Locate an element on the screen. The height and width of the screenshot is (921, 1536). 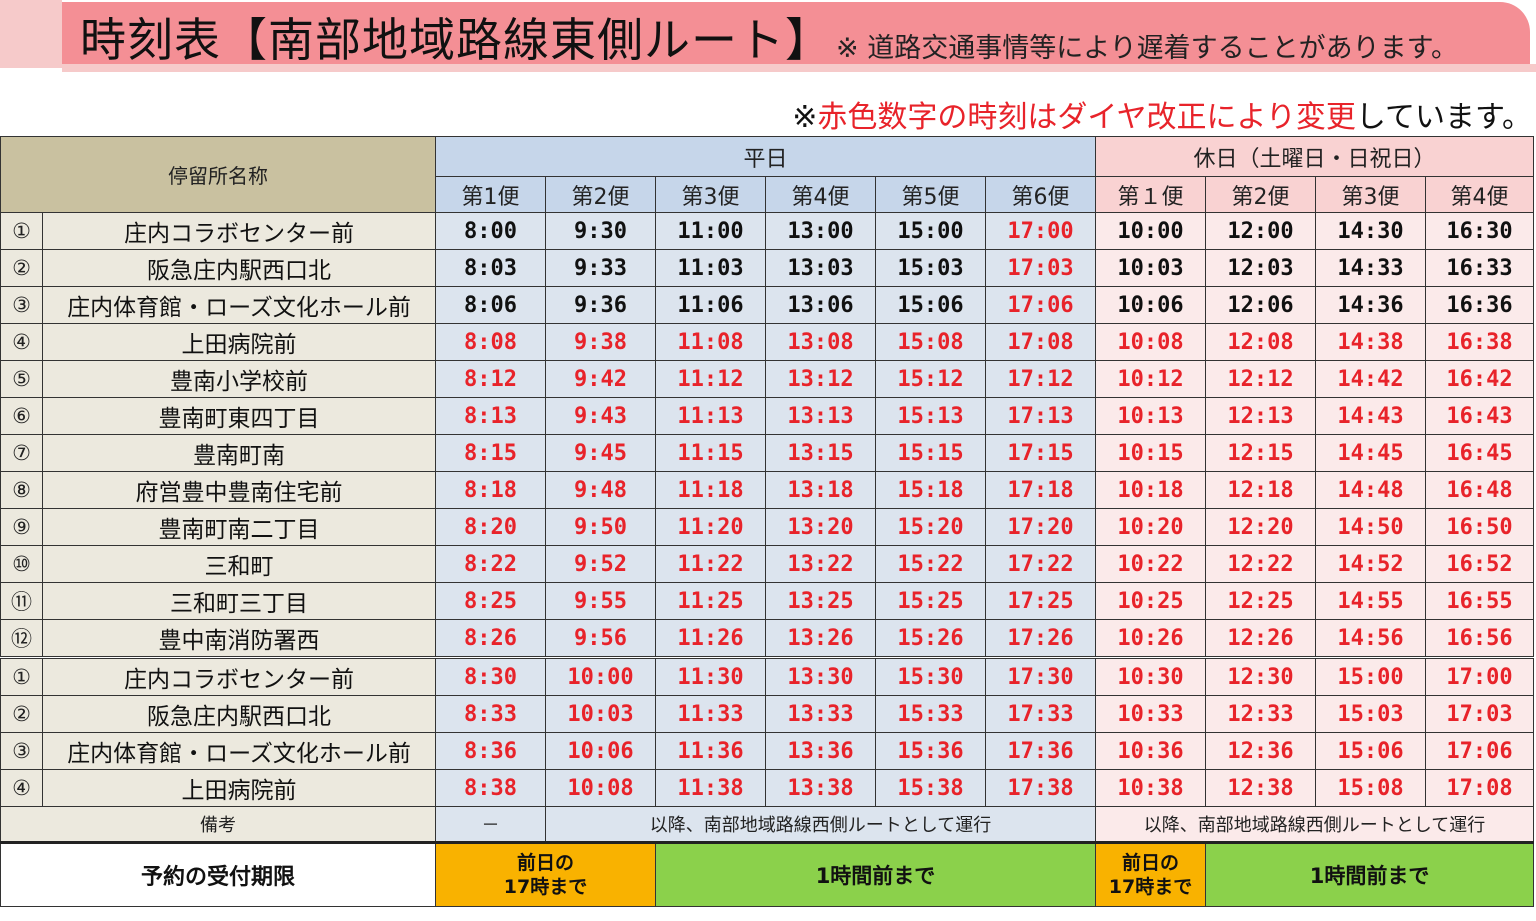
delay-note: ※ 道路交通事情等により遅着することがあります。 is located at coordinates (1147, 48).